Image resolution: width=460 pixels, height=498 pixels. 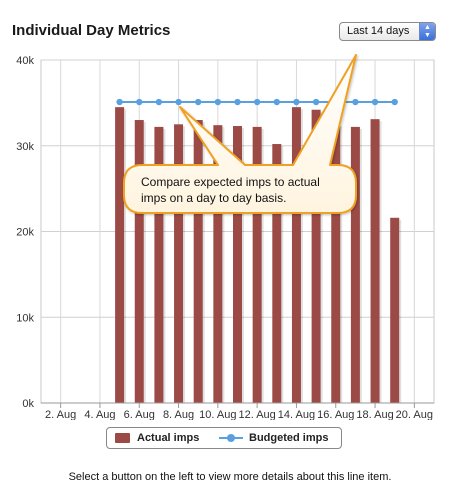 I want to click on y-tick-label: 30k, so click(x=25, y=147).